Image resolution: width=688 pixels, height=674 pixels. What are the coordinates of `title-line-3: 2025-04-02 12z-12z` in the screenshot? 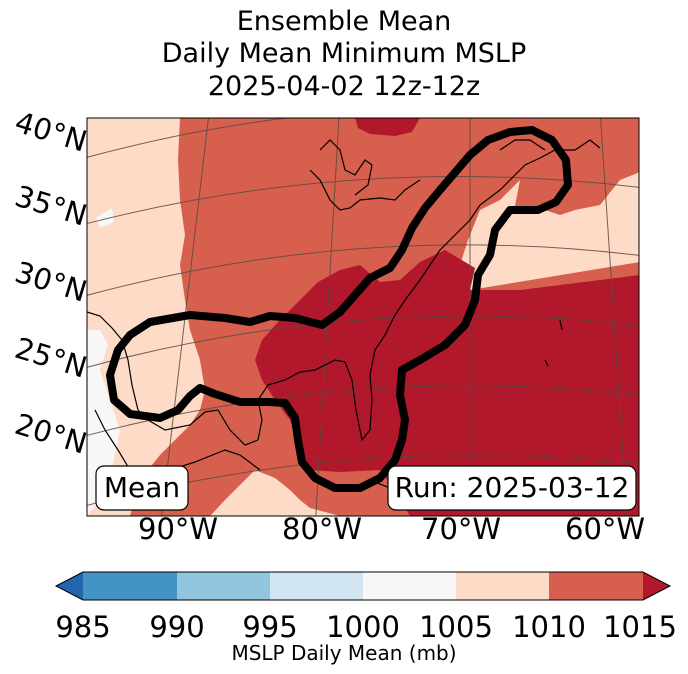 It's located at (344, 86).